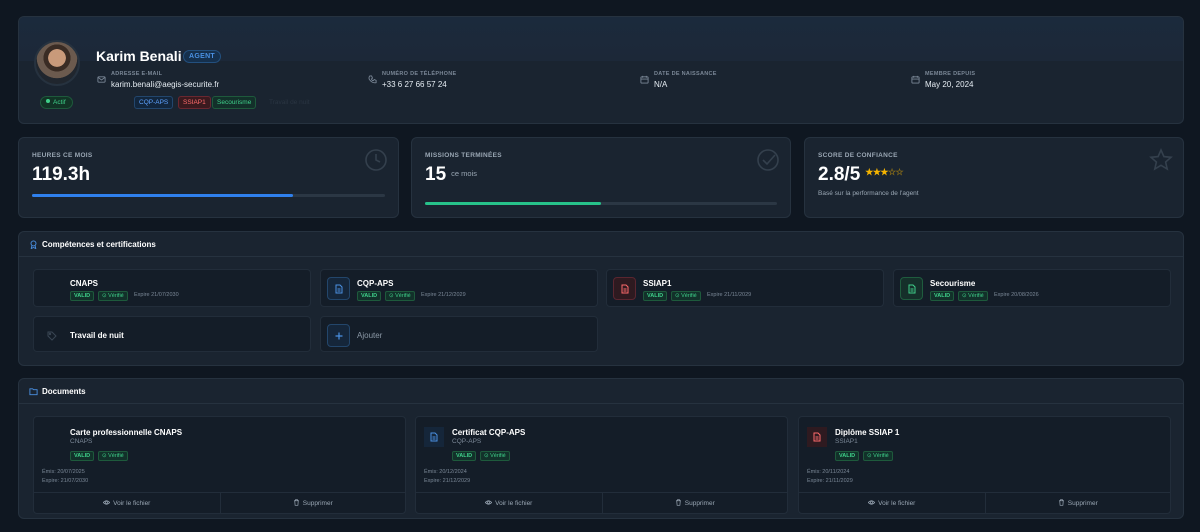 This screenshot has width=1200, height=532. I want to click on skill-name: SSIAP1, so click(657, 283).